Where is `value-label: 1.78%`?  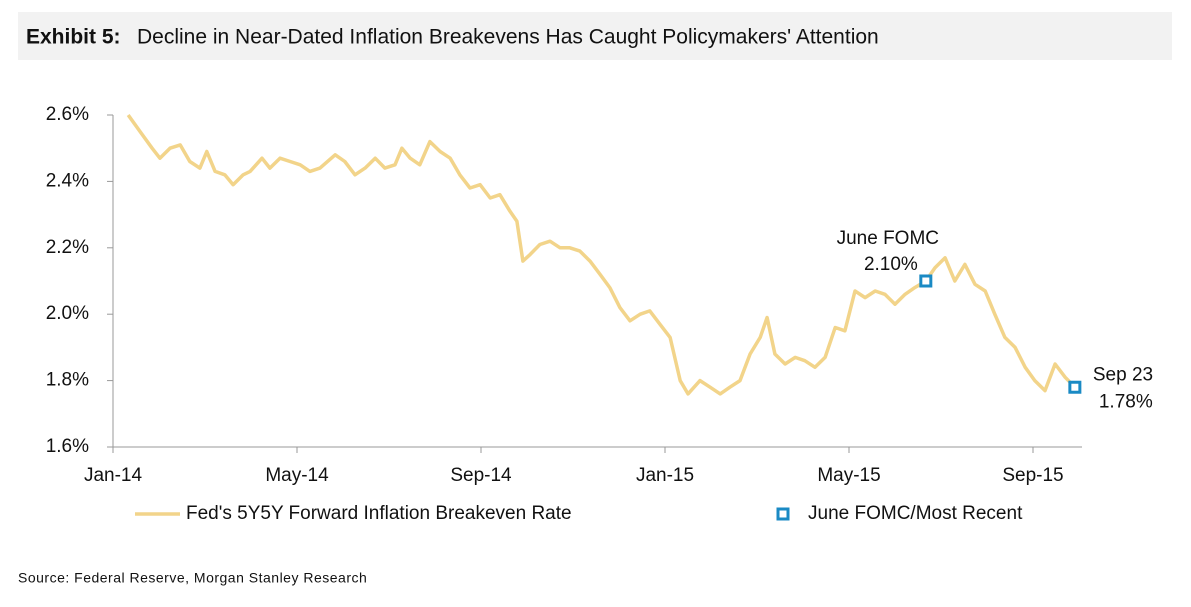
value-label: 1.78% is located at coordinates (1126, 401).